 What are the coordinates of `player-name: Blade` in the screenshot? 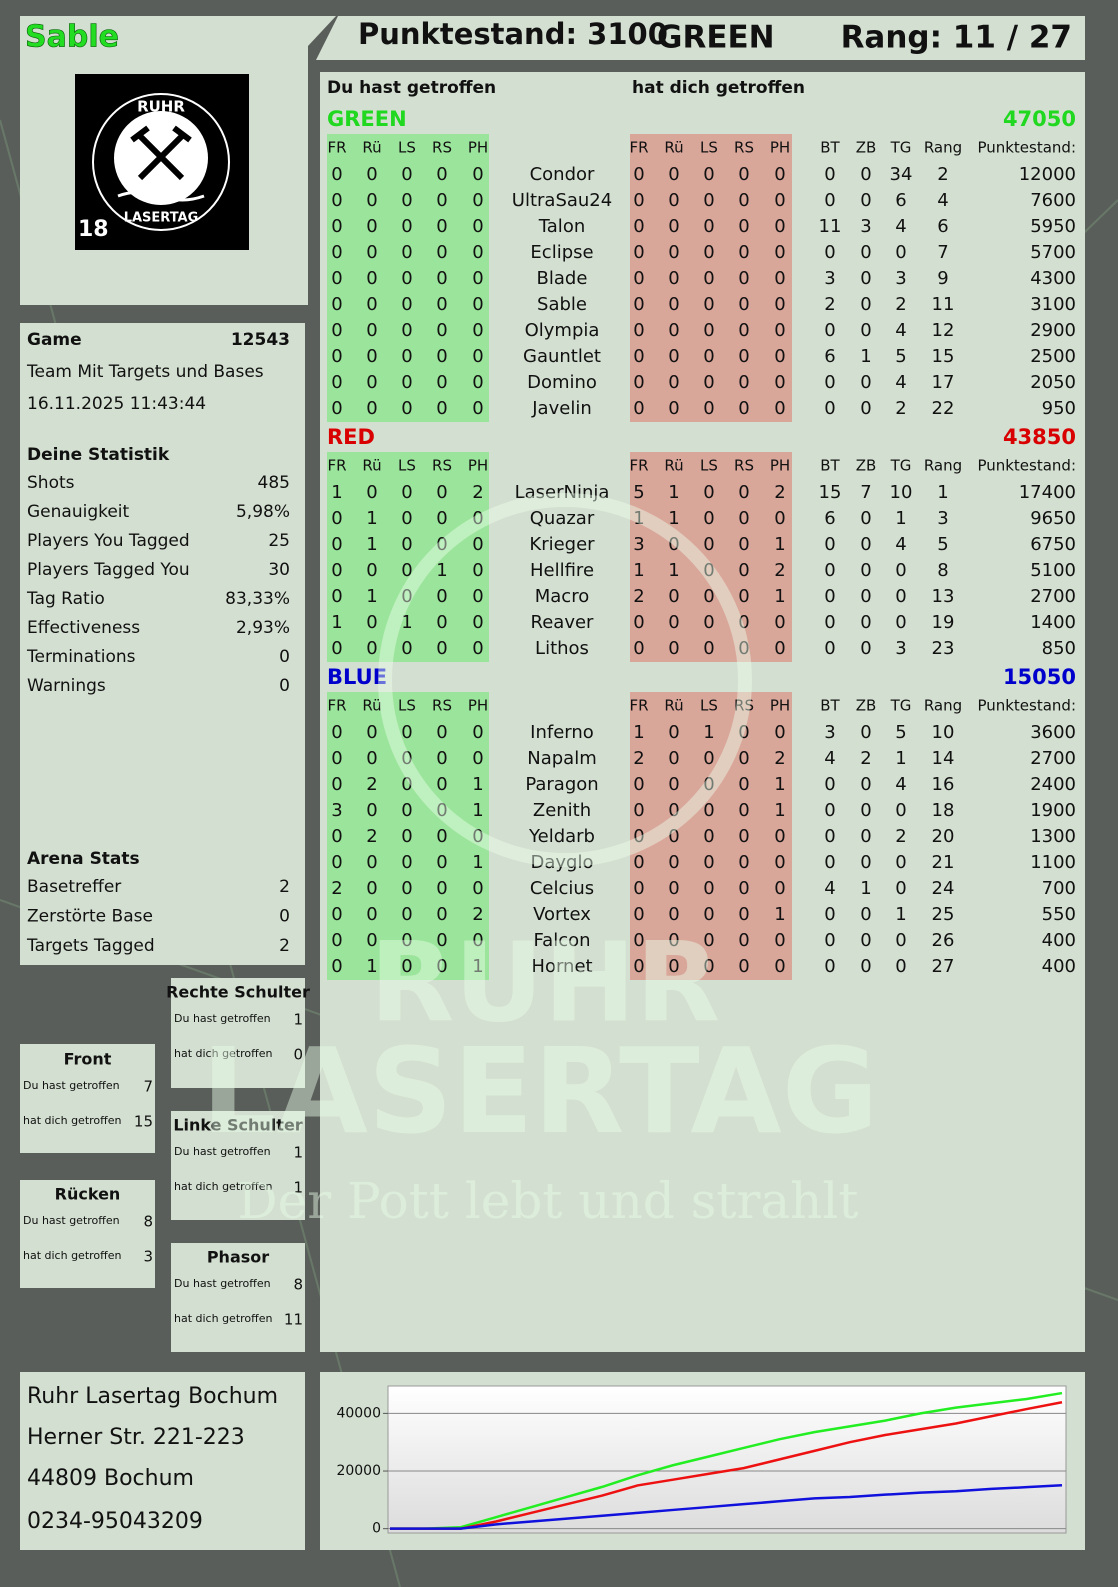 It's located at (562, 278).